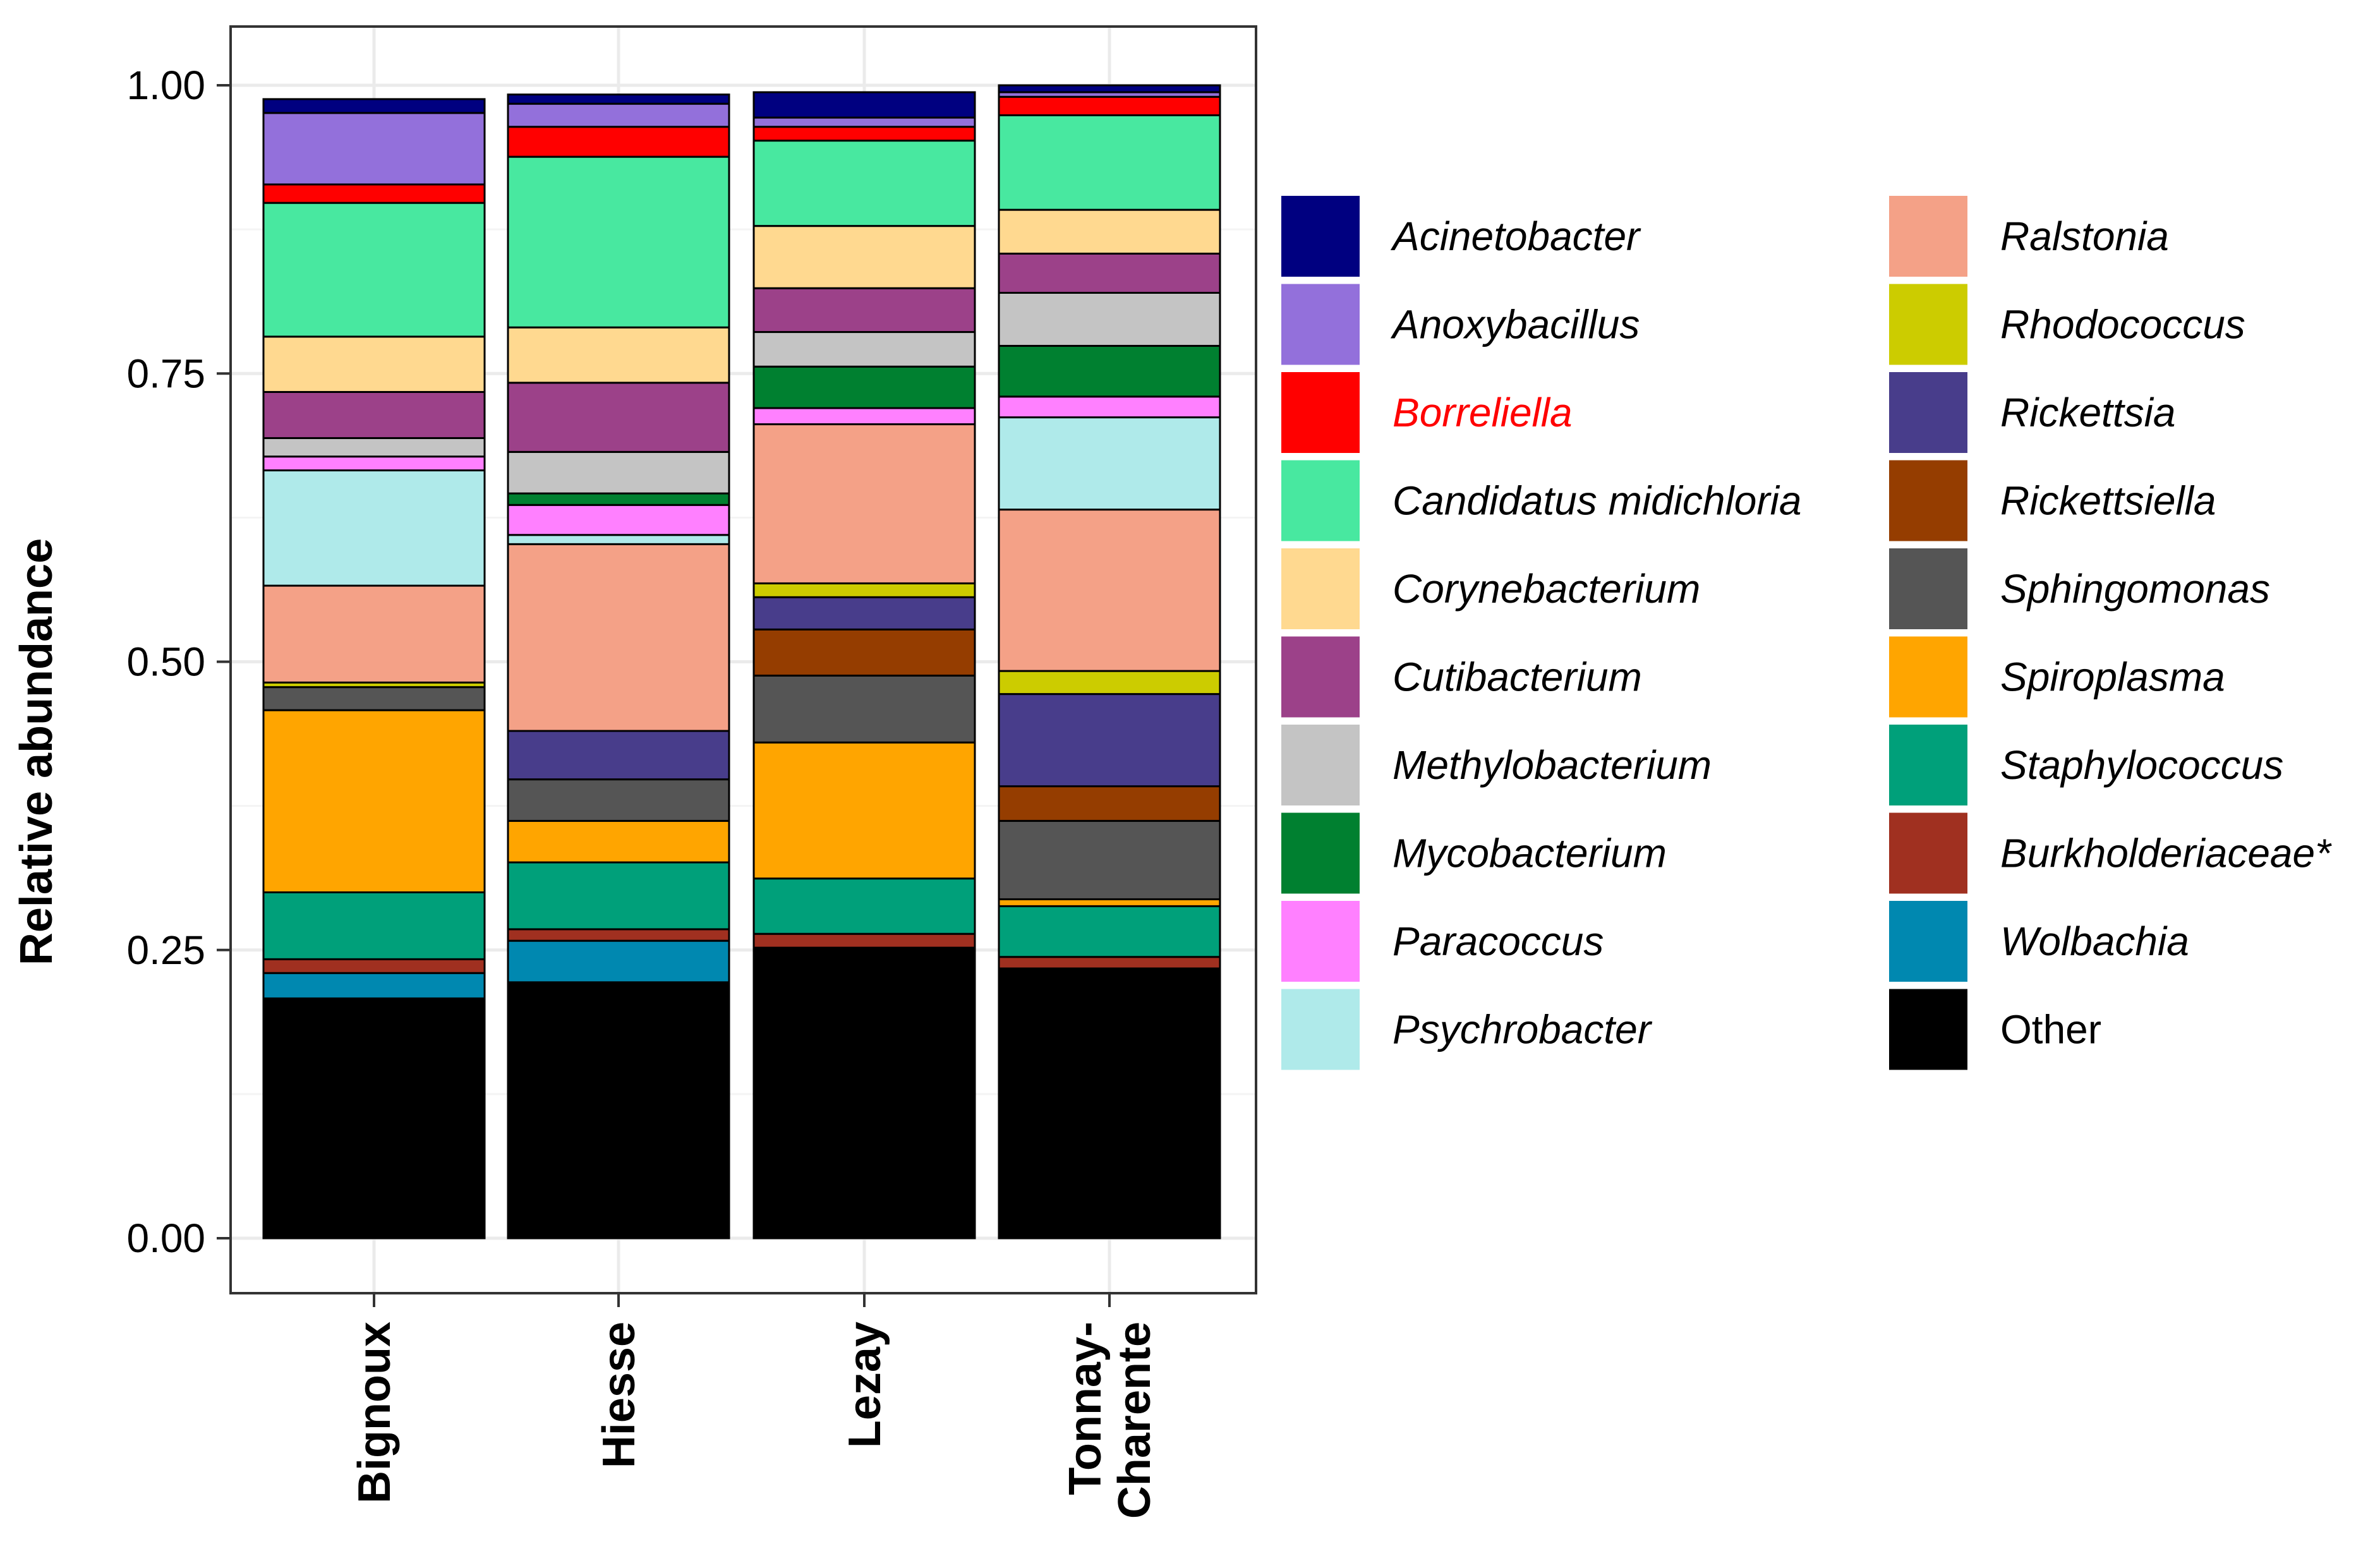  What do you see at coordinates (1482, 412) in the screenshot?
I see `legend-label: Borreliella` at bounding box center [1482, 412].